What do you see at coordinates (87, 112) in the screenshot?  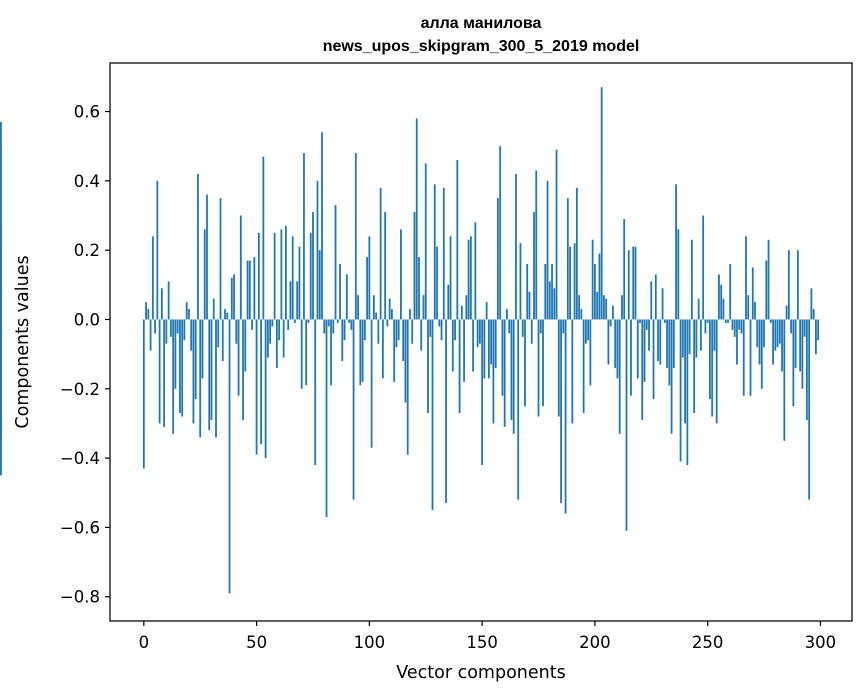 I see `y-tick-label: 0.6` at bounding box center [87, 112].